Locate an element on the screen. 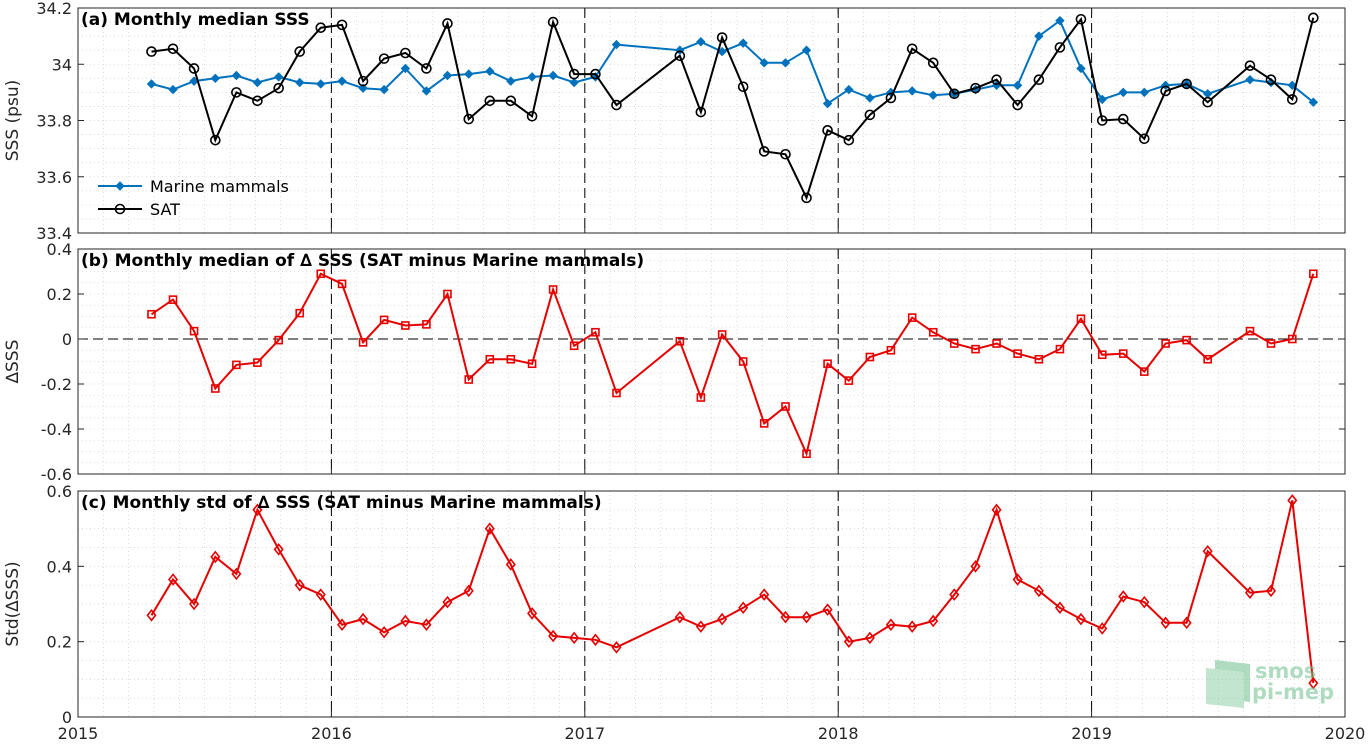 Image resolution: width=1368 pixels, height=749 pixels. x-tick-label: 2020 is located at coordinates (1345, 733).